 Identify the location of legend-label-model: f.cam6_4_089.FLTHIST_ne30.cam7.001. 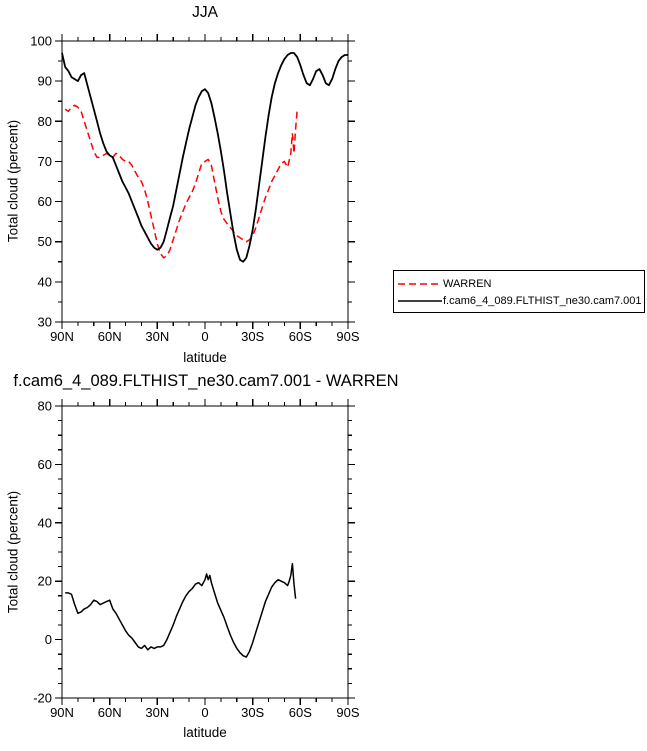
(542, 300).